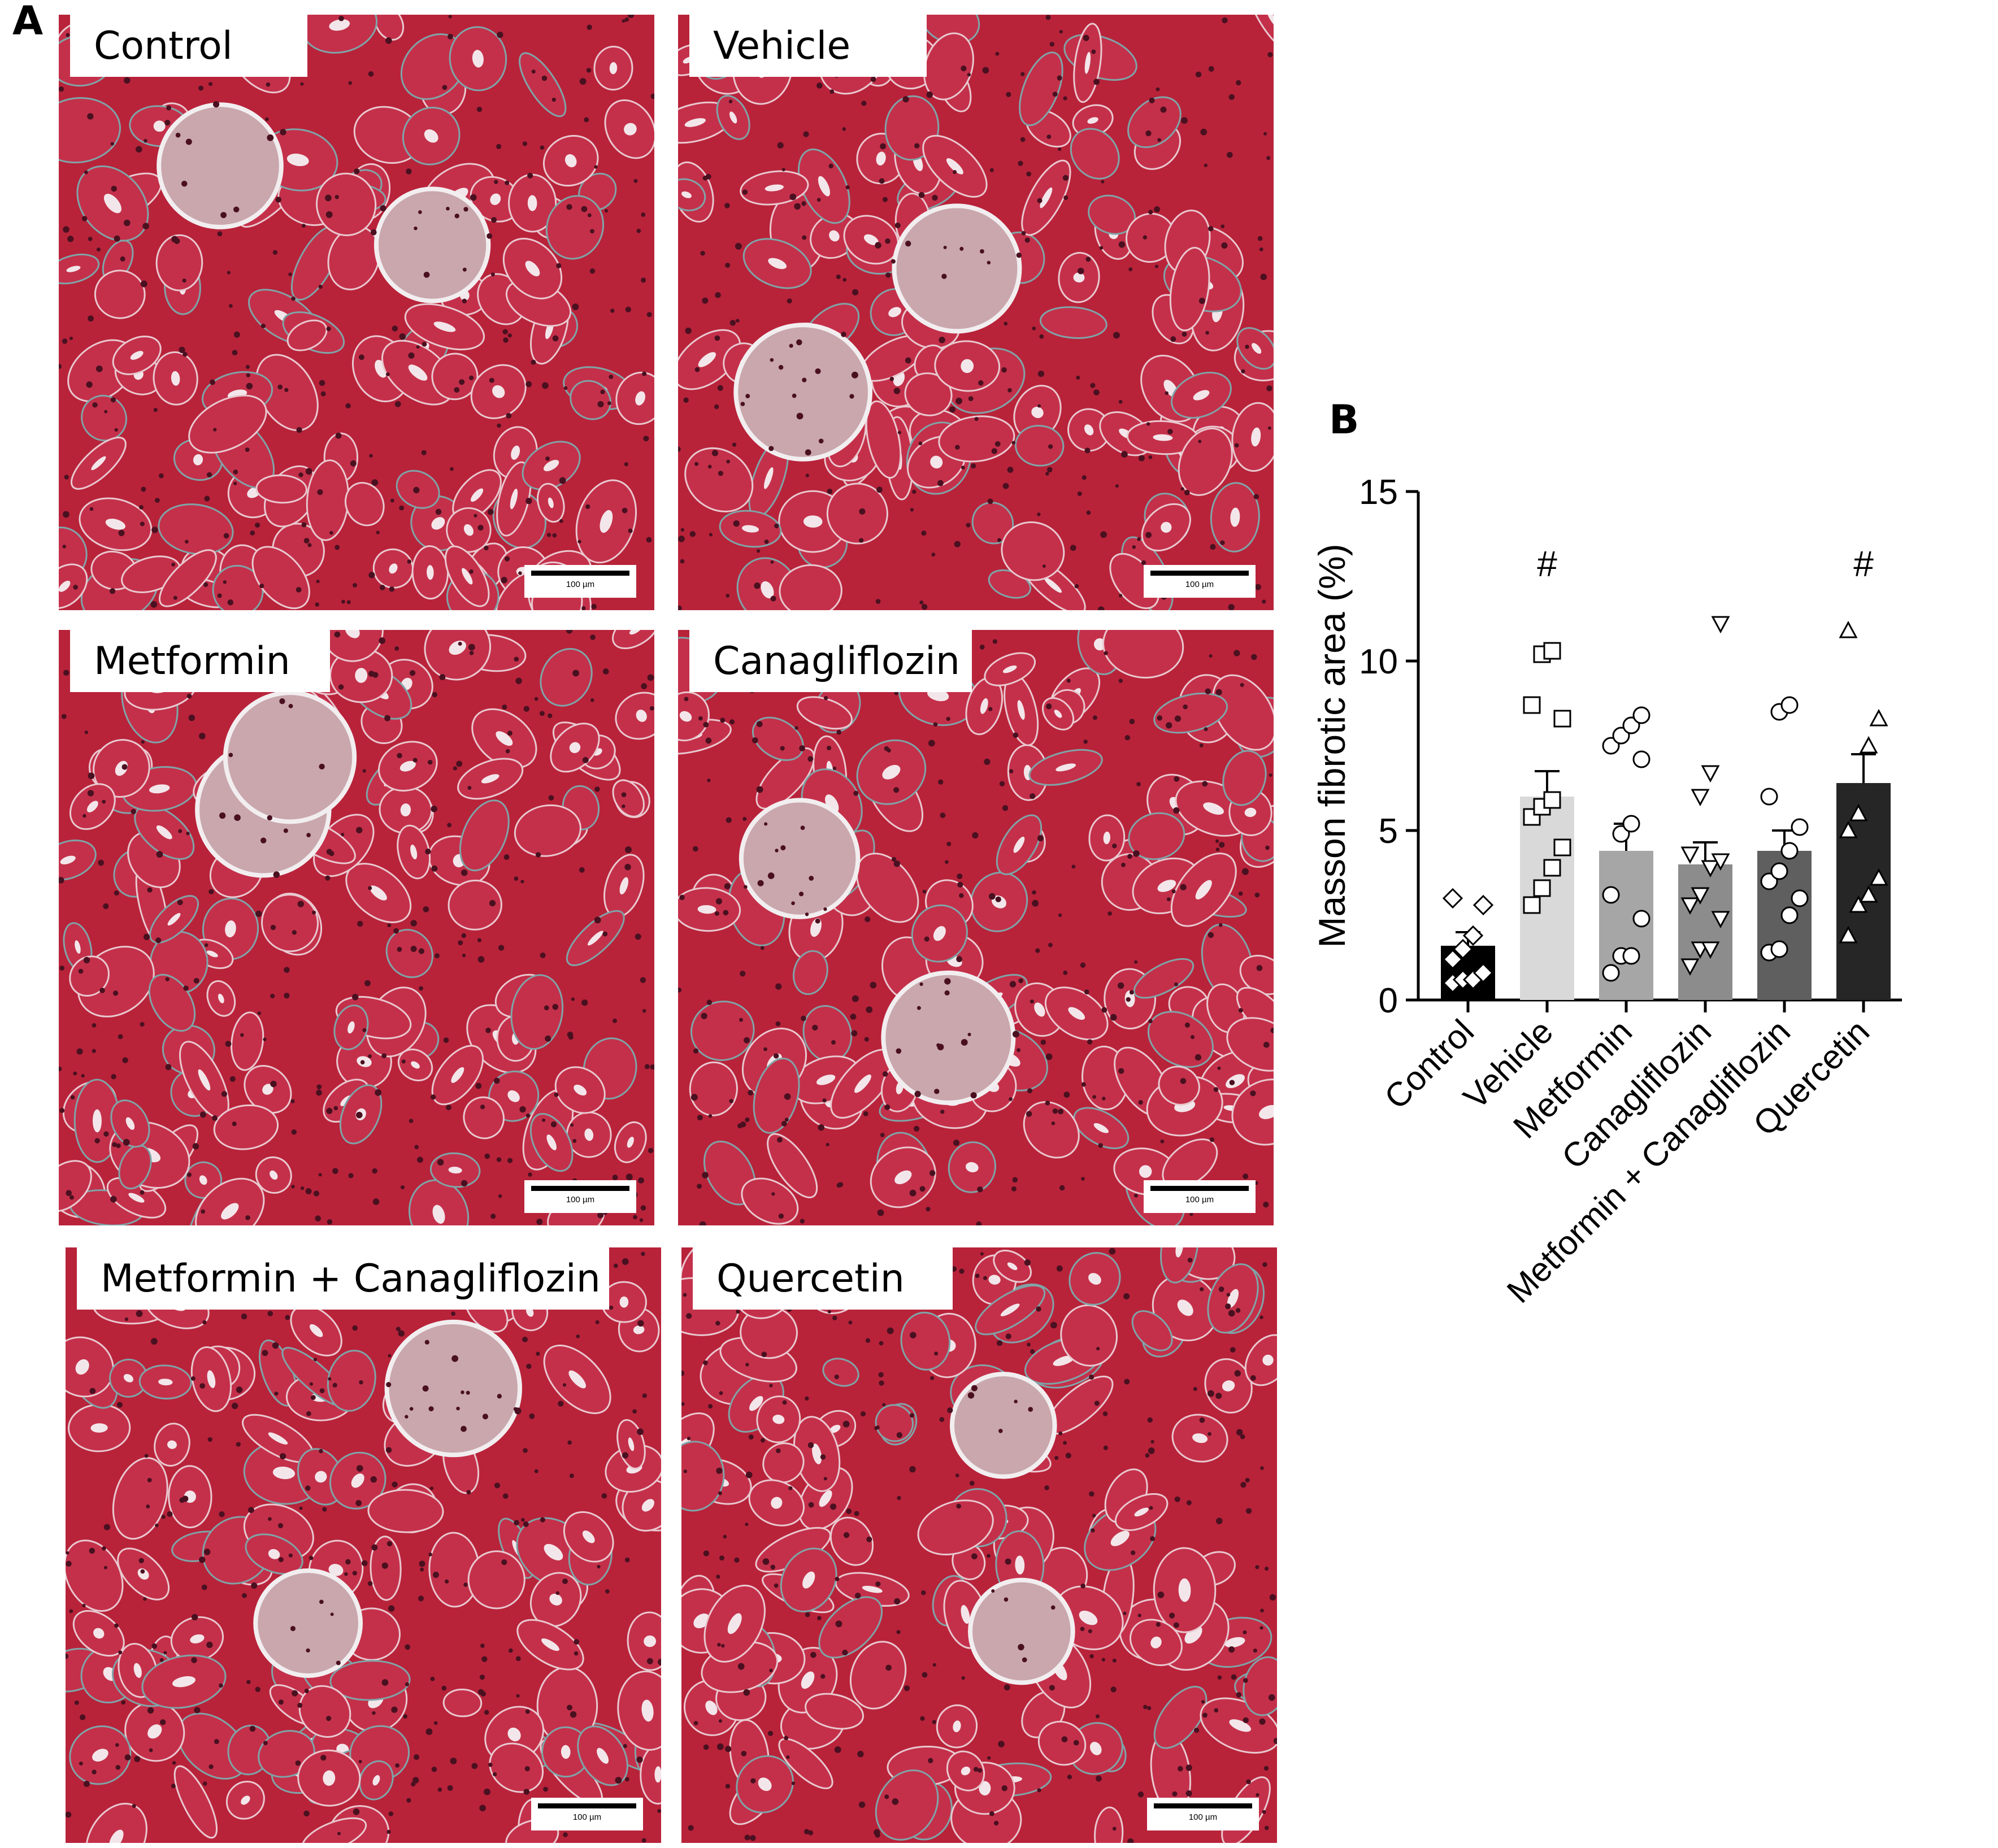  Describe the element at coordinates (28, 22) in the screenshot. I see `panel-a-letter: A` at that location.